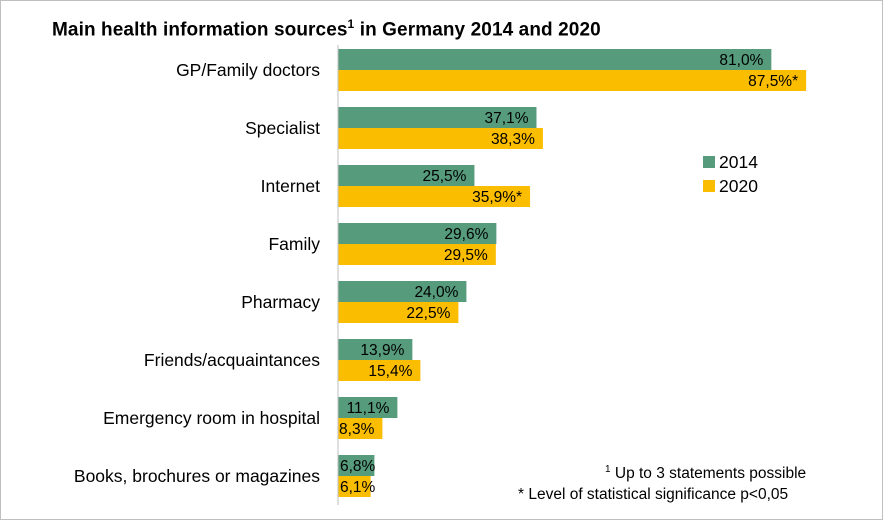 The image size is (885, 520). I want to click on category-label: Internet, so click(290, 186).